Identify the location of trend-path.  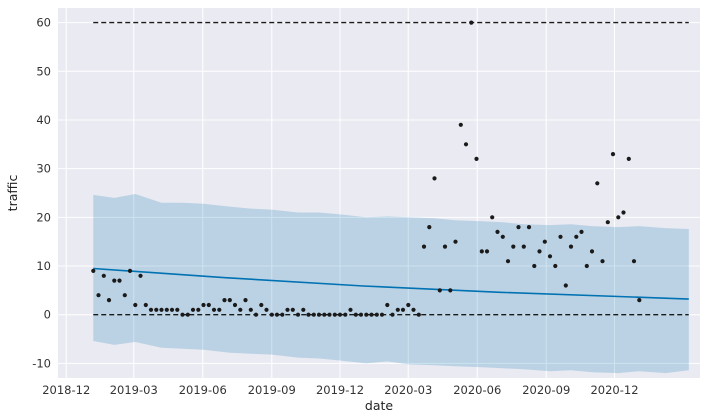
(391, 283).